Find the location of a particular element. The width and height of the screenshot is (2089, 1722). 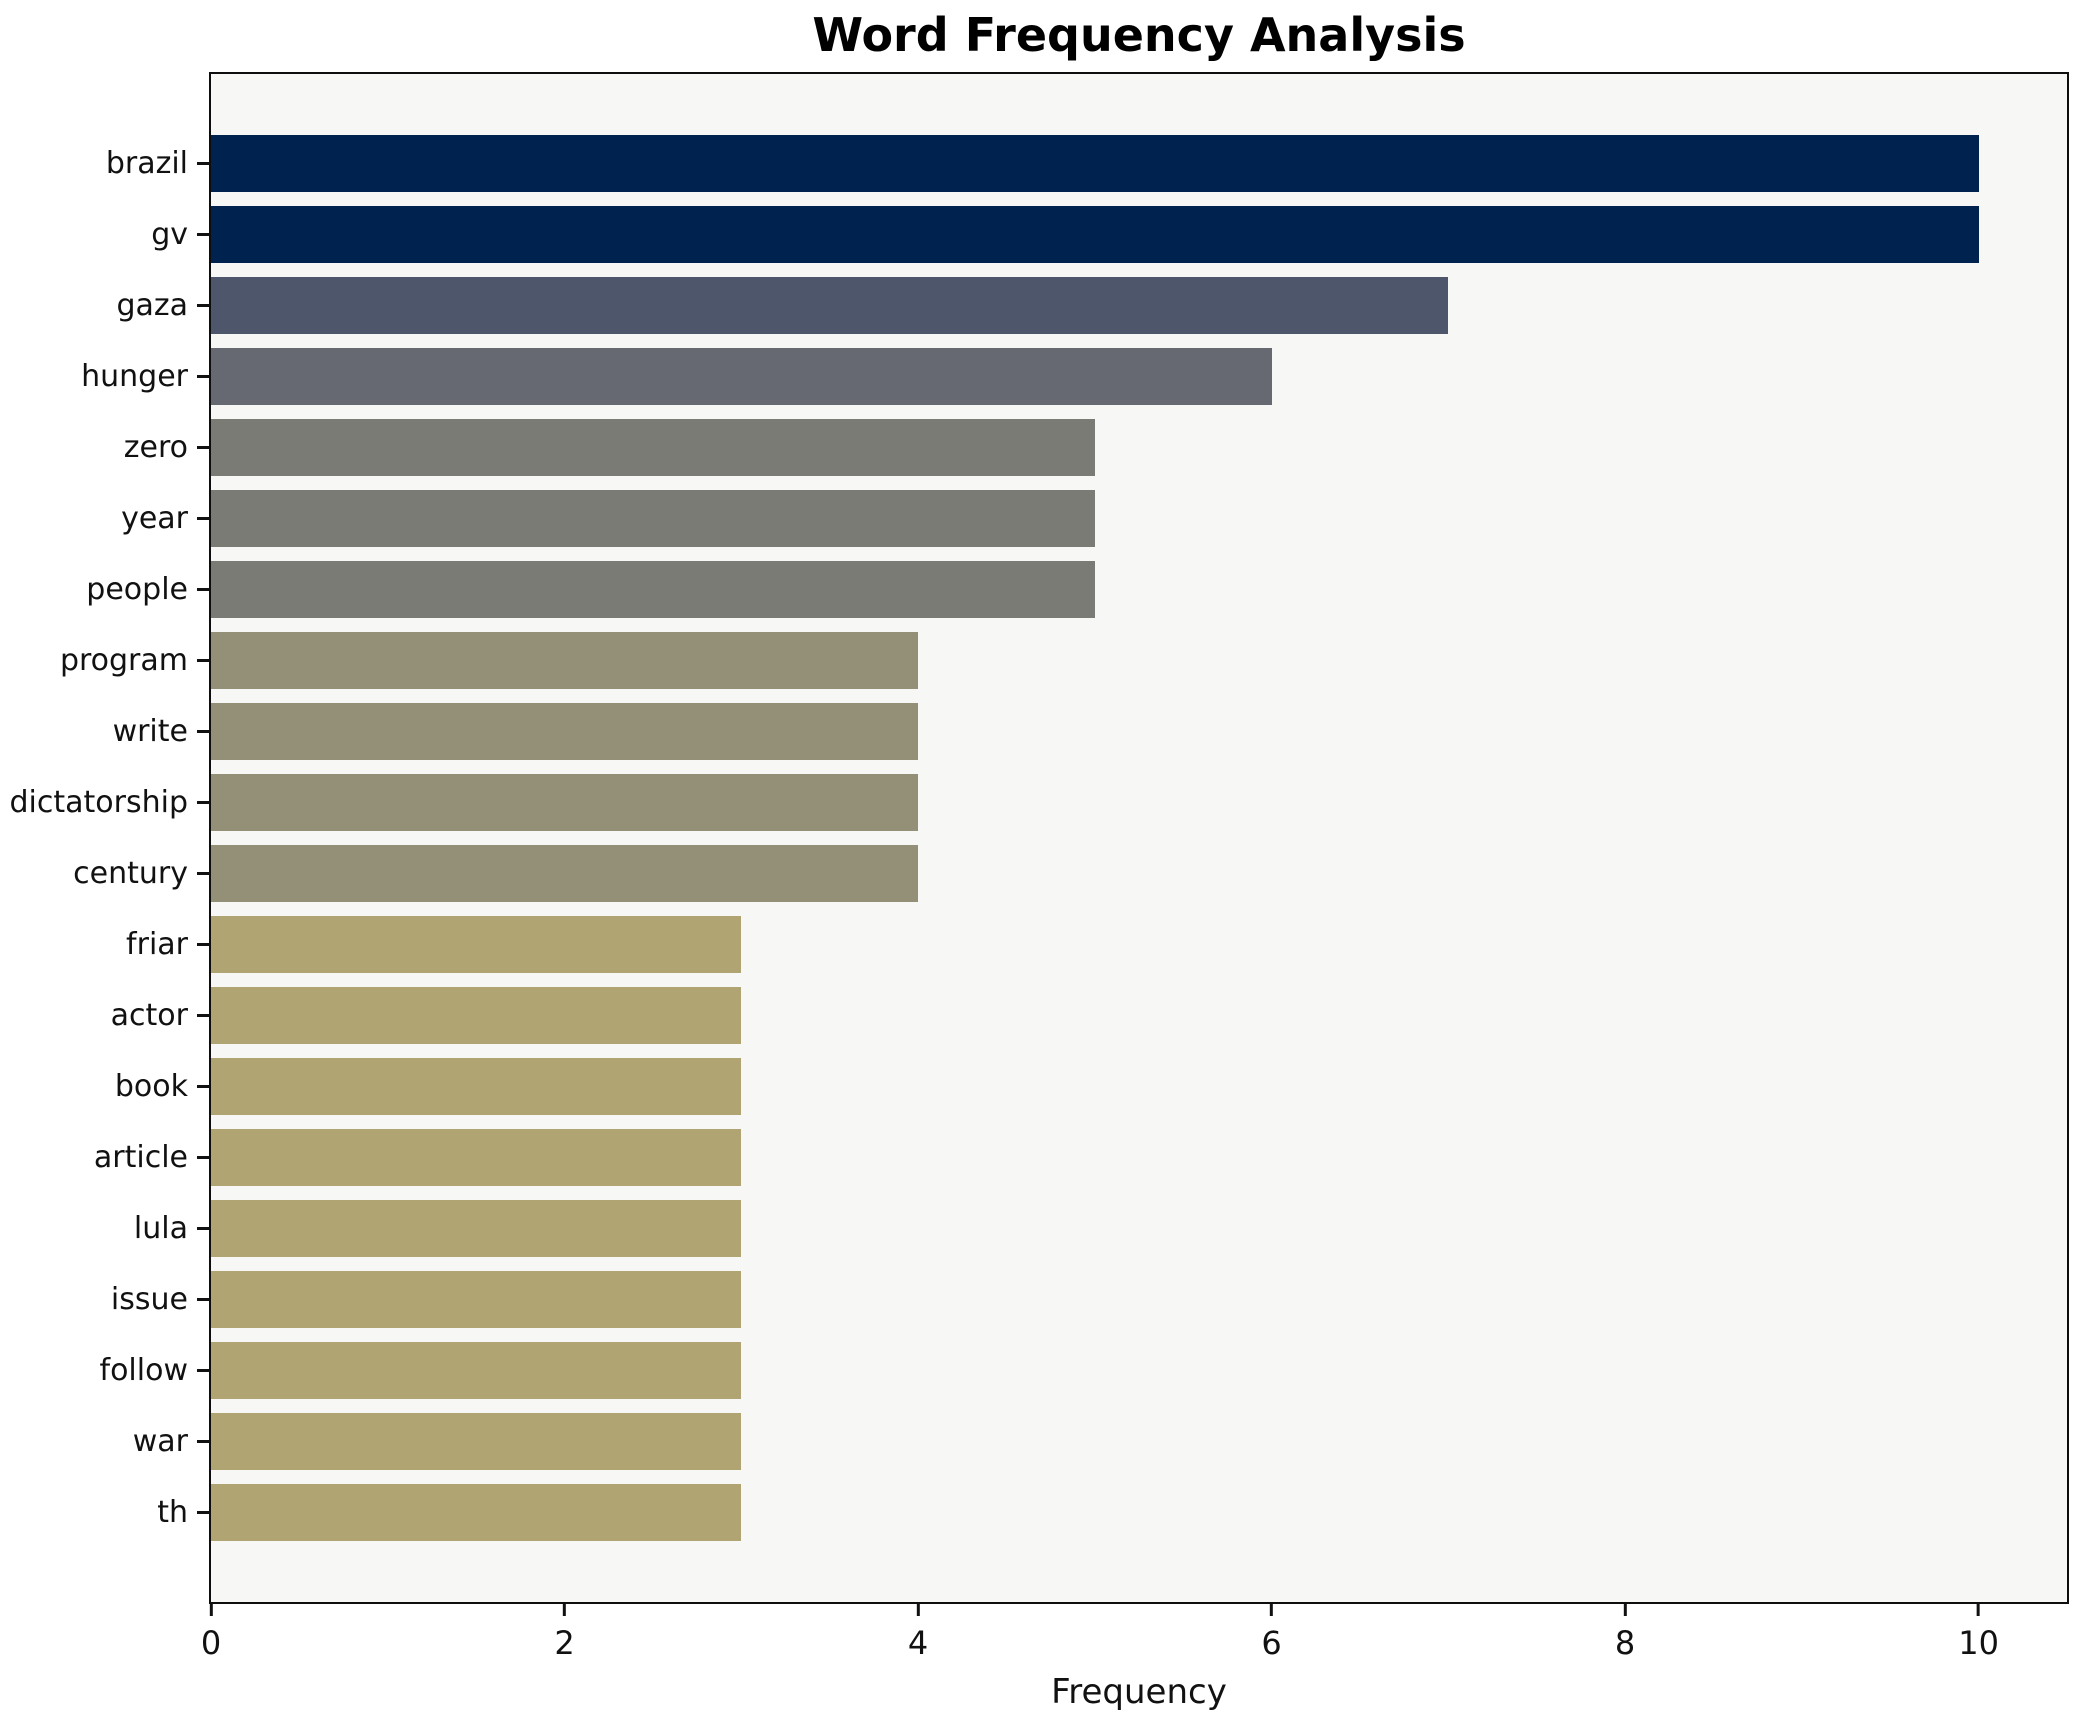

y-tick-row: year is located at coordinates (104, 518).